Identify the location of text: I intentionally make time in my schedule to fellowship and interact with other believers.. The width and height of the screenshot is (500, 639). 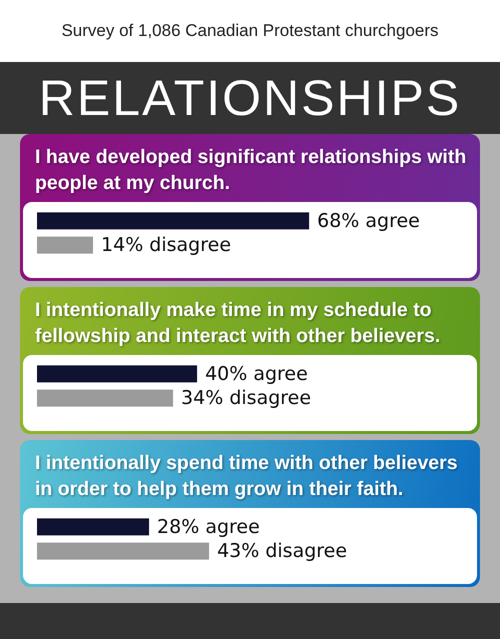
(238, 323).